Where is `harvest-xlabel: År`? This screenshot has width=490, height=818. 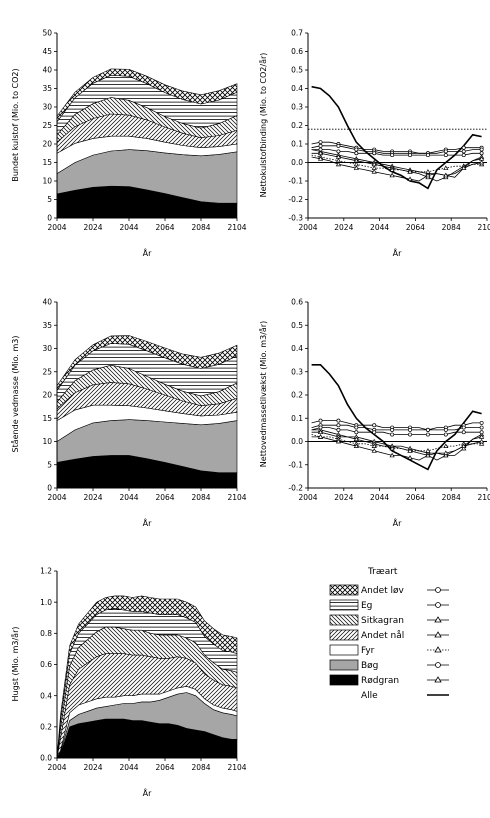 harvest-xlabel: År is located at coordinates (147, 792).